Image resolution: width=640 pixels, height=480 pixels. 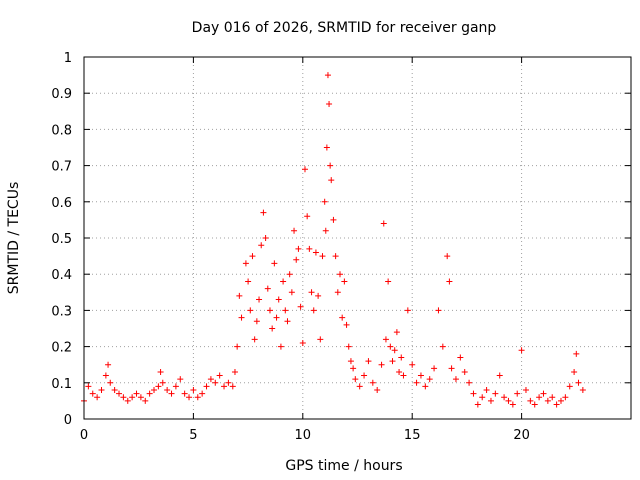 What do you see at coordinates (14, 238) in the screenshot?
I see `y-axis-label: SRMTID / TECUs` at bounding box center [14, 238].